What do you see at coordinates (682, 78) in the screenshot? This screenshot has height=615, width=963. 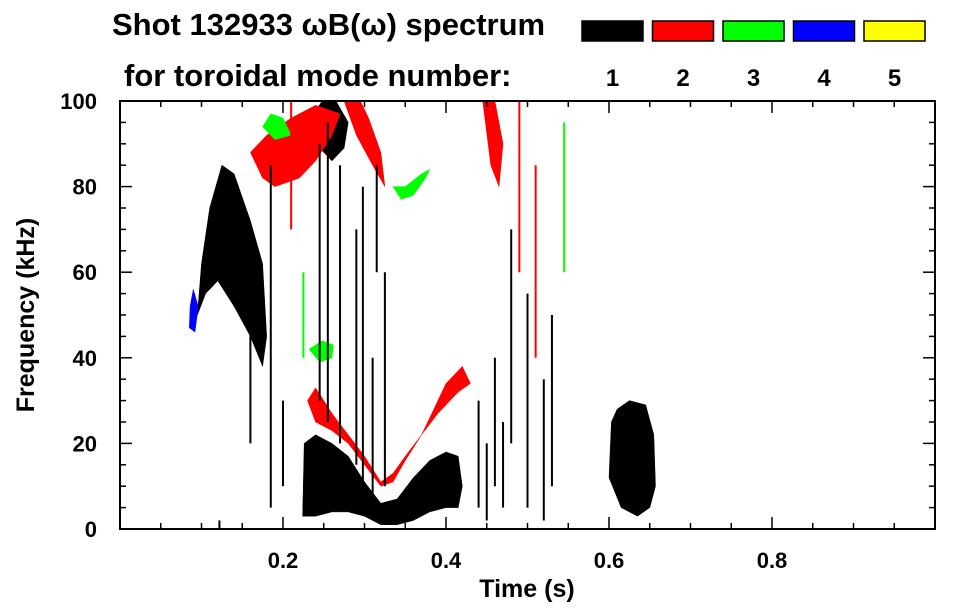 I see `legend-label-2: 2` at bounding box center [682, 78].